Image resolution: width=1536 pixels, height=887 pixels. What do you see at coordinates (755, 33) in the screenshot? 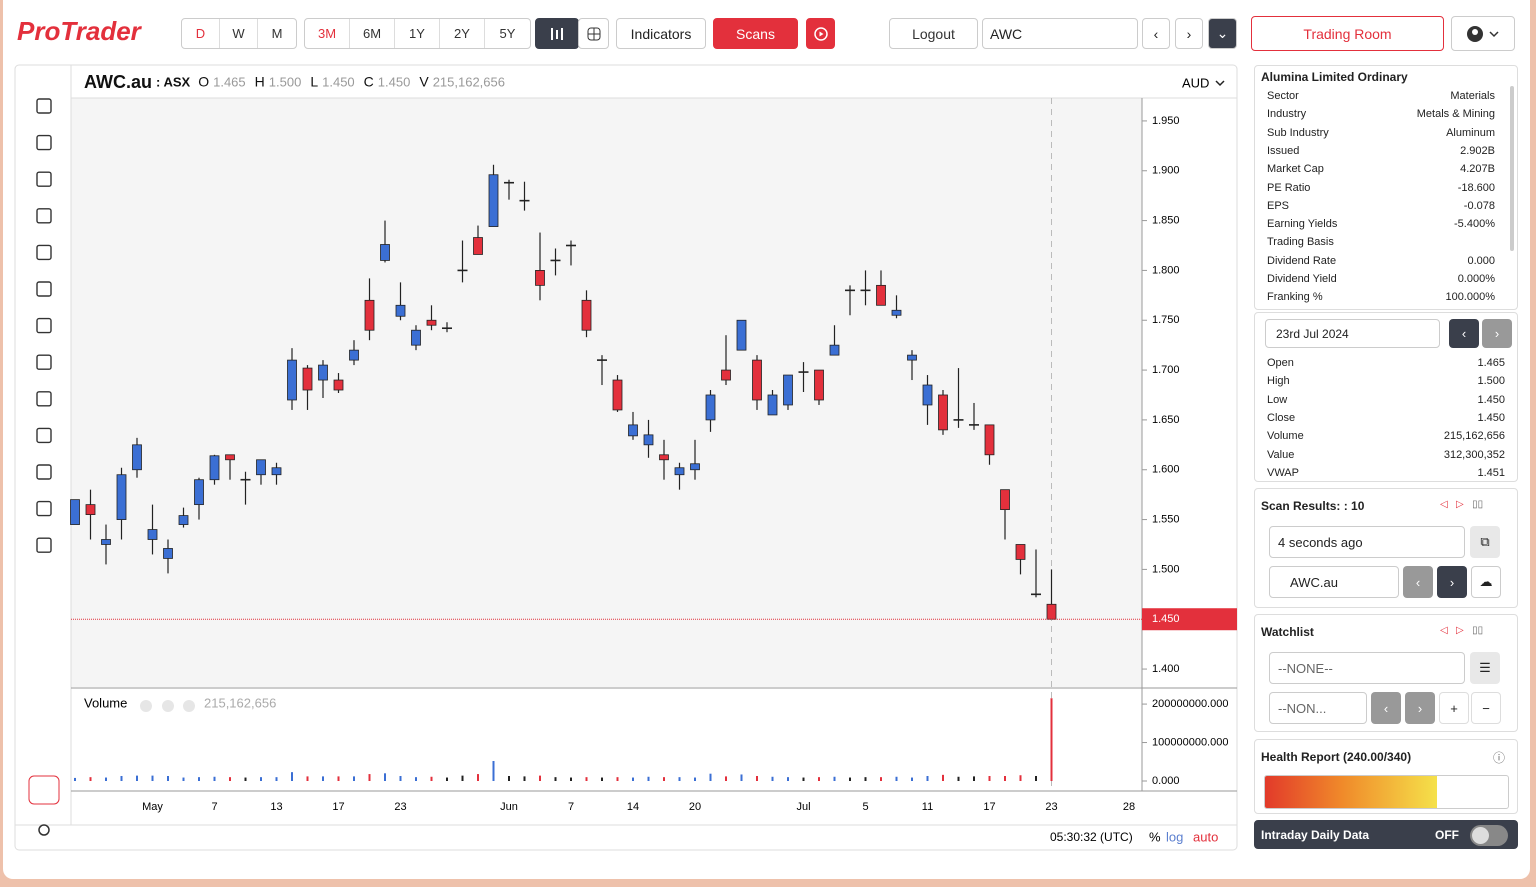
I see `scans-button: Scans` at bounding box center [755, 33].